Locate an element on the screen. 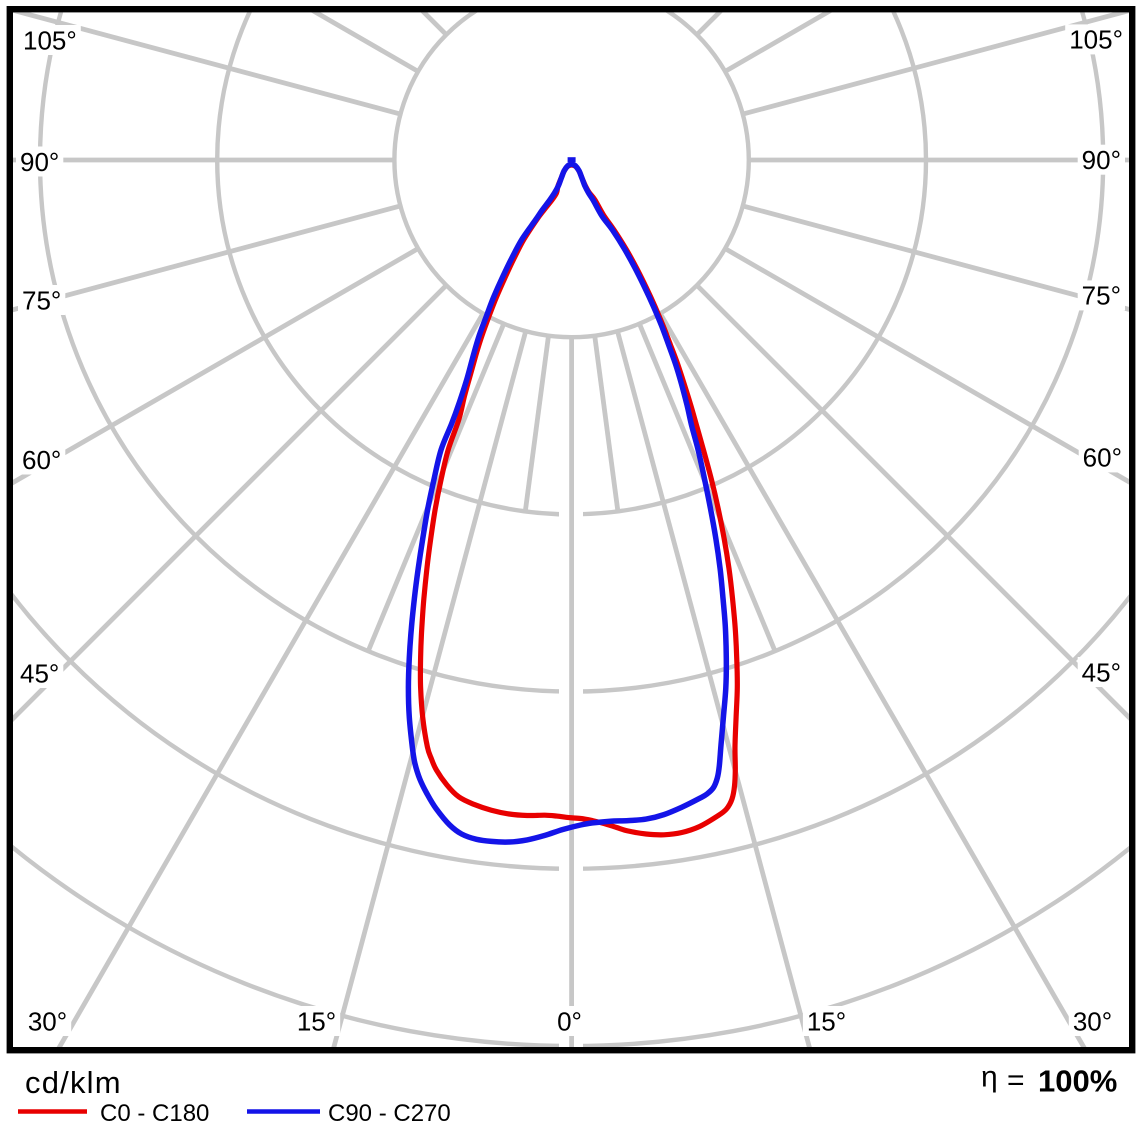 The height and width of the screenshot is (1143, 1143). svg-text: C90 - C270 is located at coordinates (389, 1113).